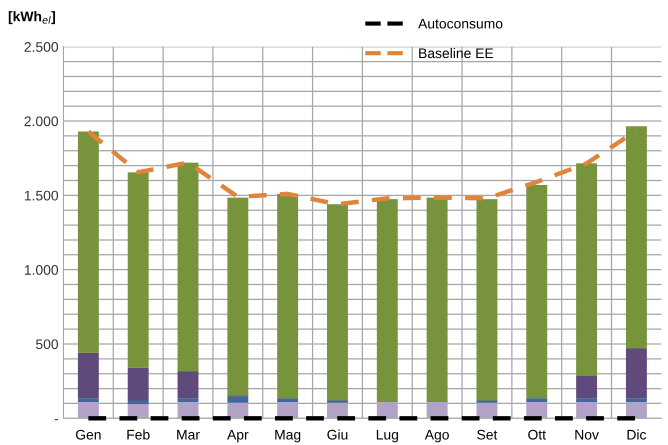 The height and width of the screenshot is (445, 668). I want to click on x-tick-label: Apr, so click(237, 436).